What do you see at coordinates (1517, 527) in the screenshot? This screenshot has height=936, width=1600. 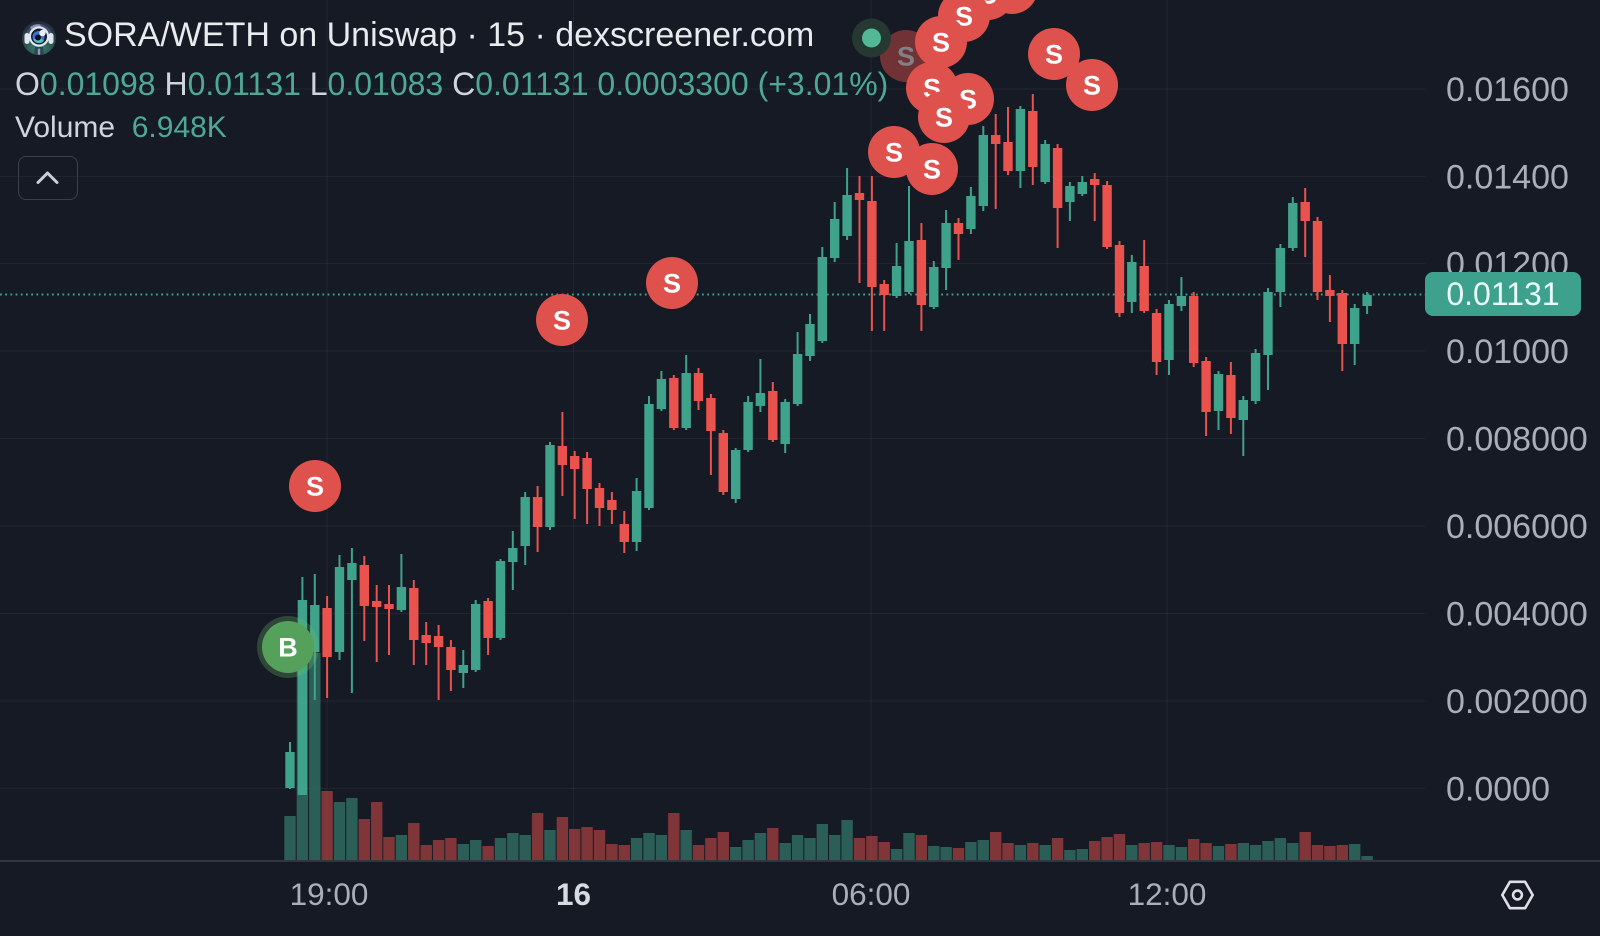 I see `svg-text: 0.006000` at bounding box center [1517, 527].